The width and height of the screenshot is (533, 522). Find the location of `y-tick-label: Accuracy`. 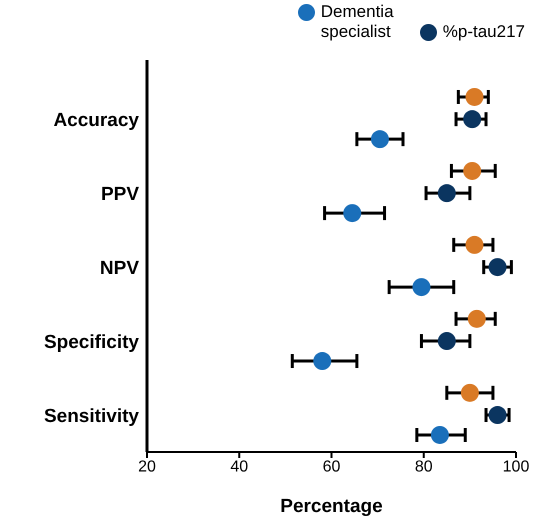

y-tick-label: Accuracy is located at coordinates (96, 120).